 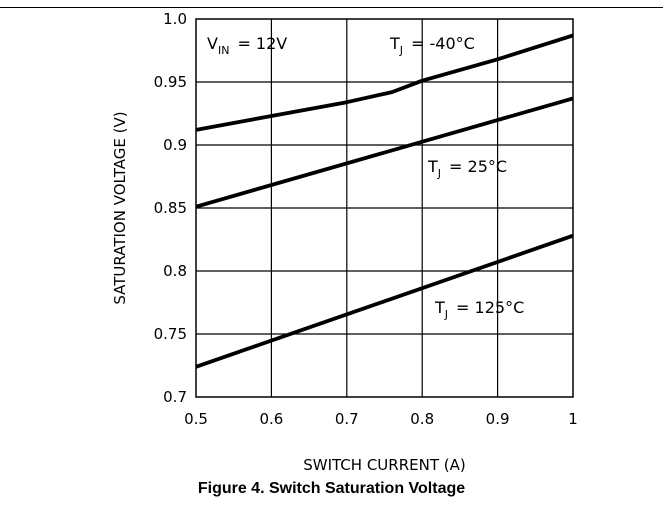 I want to click on figure-caption: Figure 4. Switch Saturation Voltage, so click(x=331, y=488).